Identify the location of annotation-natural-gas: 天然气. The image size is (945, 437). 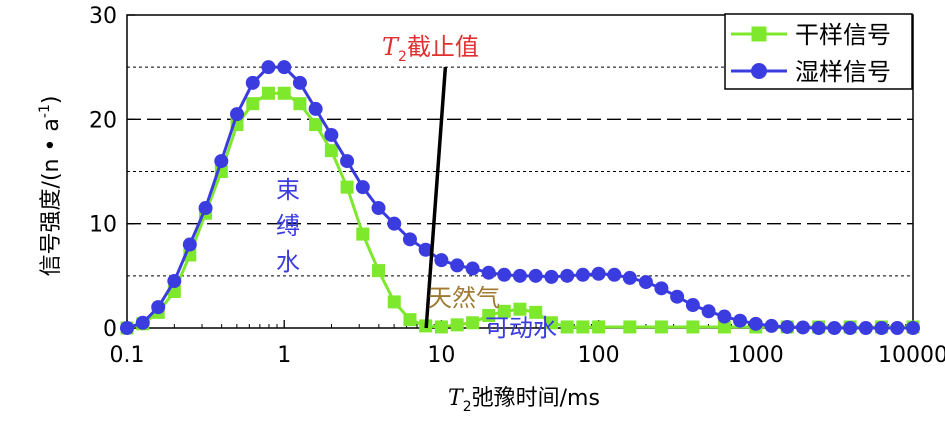
(464, 298).